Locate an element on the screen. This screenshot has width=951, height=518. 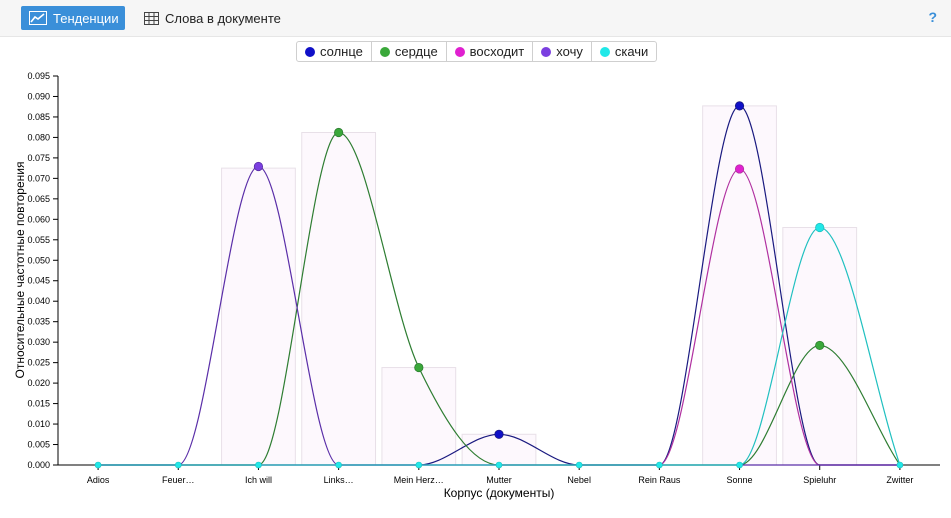
x-axis-title: Корпус (документы) is located at coordinates (499, 493).